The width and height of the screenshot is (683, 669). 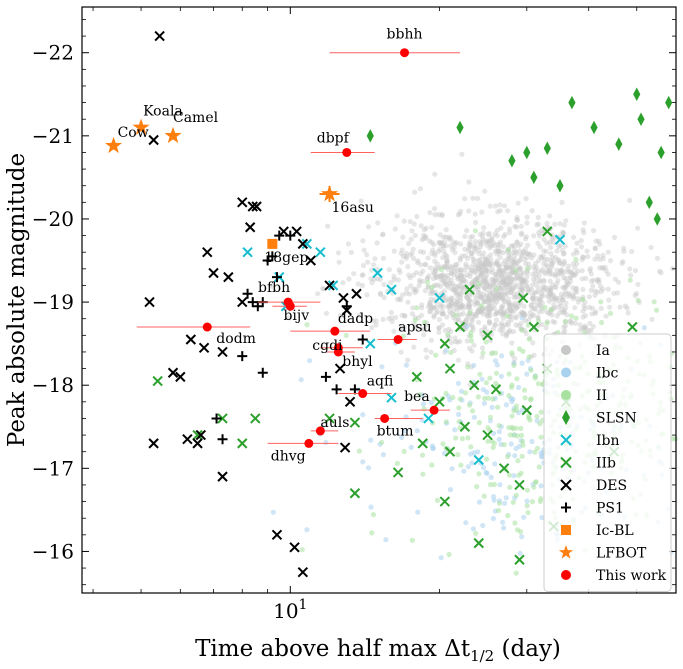 I want to click on legend-marker-iib, so click(x=566, y=462).